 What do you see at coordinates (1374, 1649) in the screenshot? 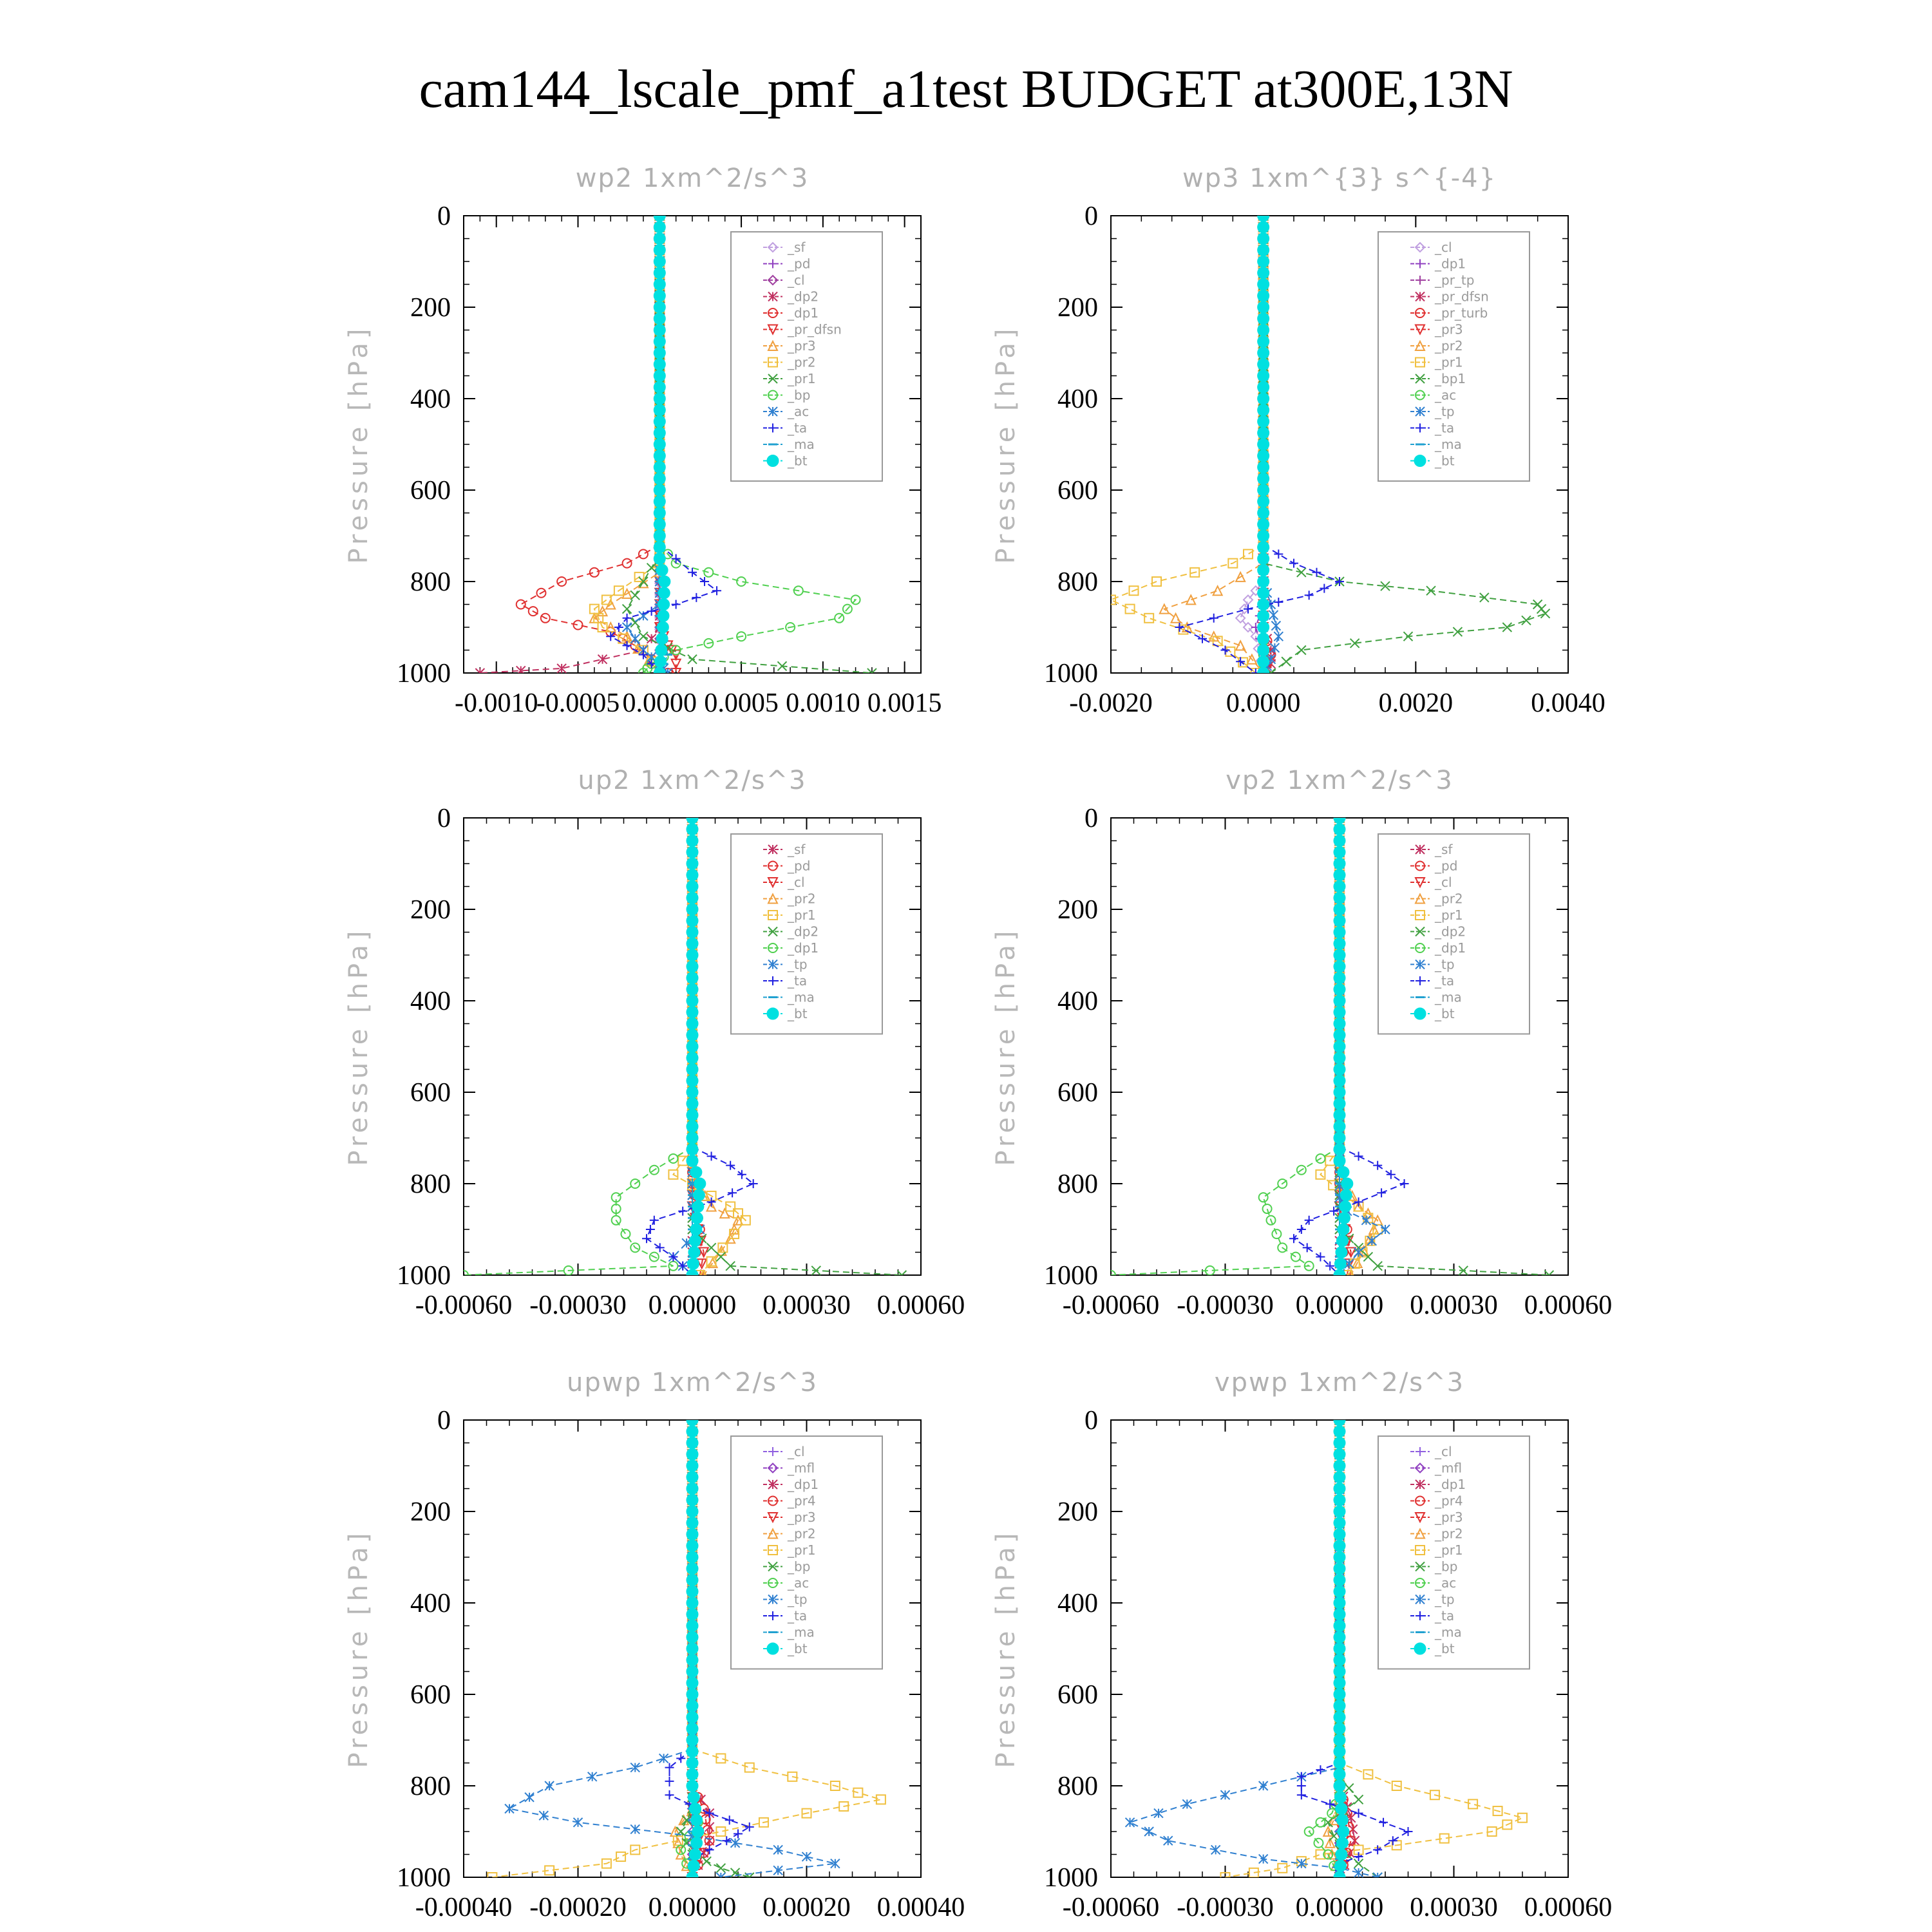
I see `series-line-pr1` at bounding box center [1374, 1649].